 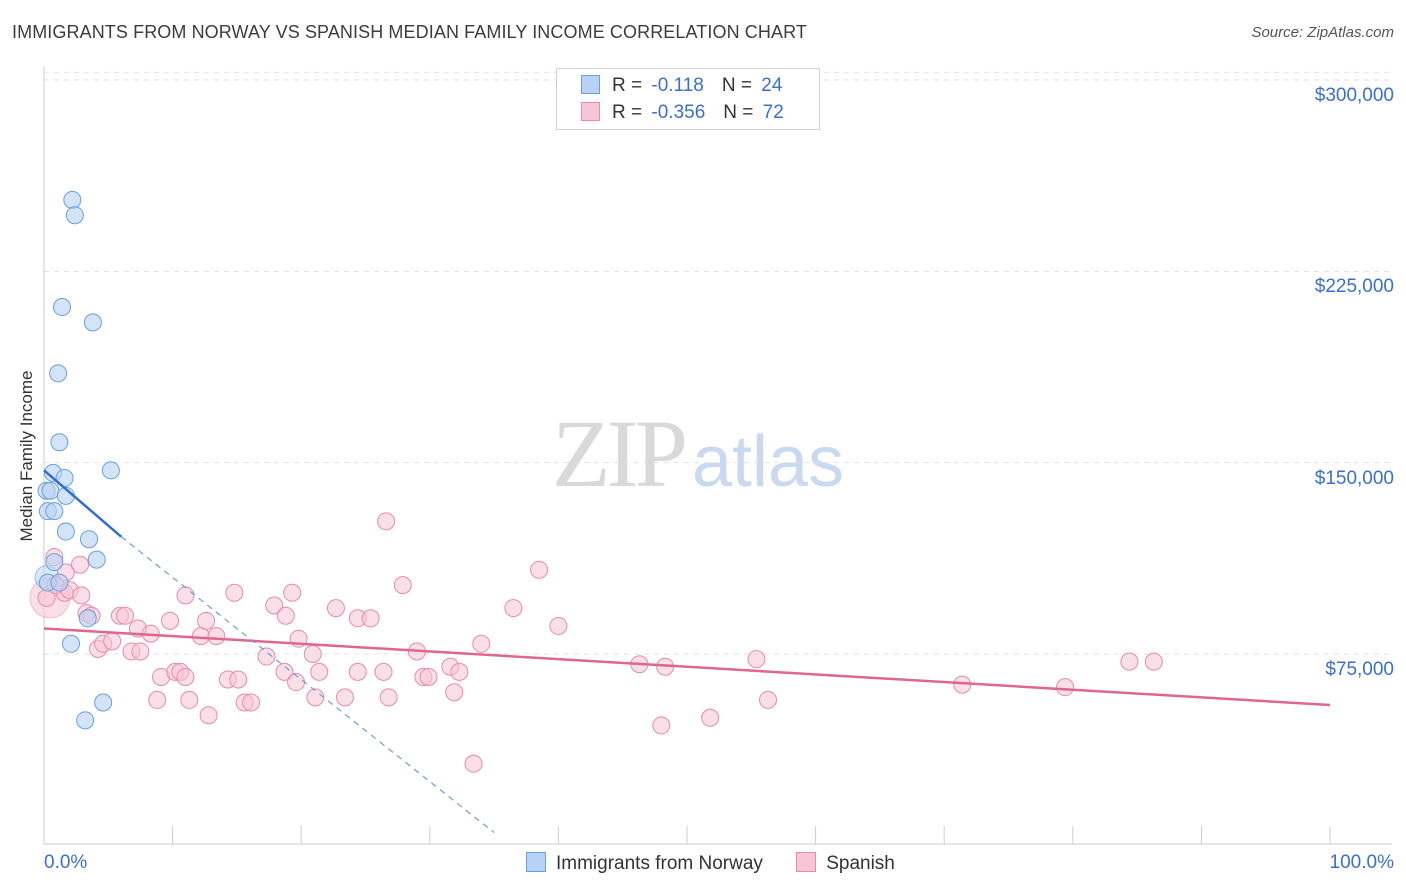 What do you see at coordinates (1354, 478) in the screenshot?
I see `y-tick-label: $150,000` at bounding box center [1354, 478].